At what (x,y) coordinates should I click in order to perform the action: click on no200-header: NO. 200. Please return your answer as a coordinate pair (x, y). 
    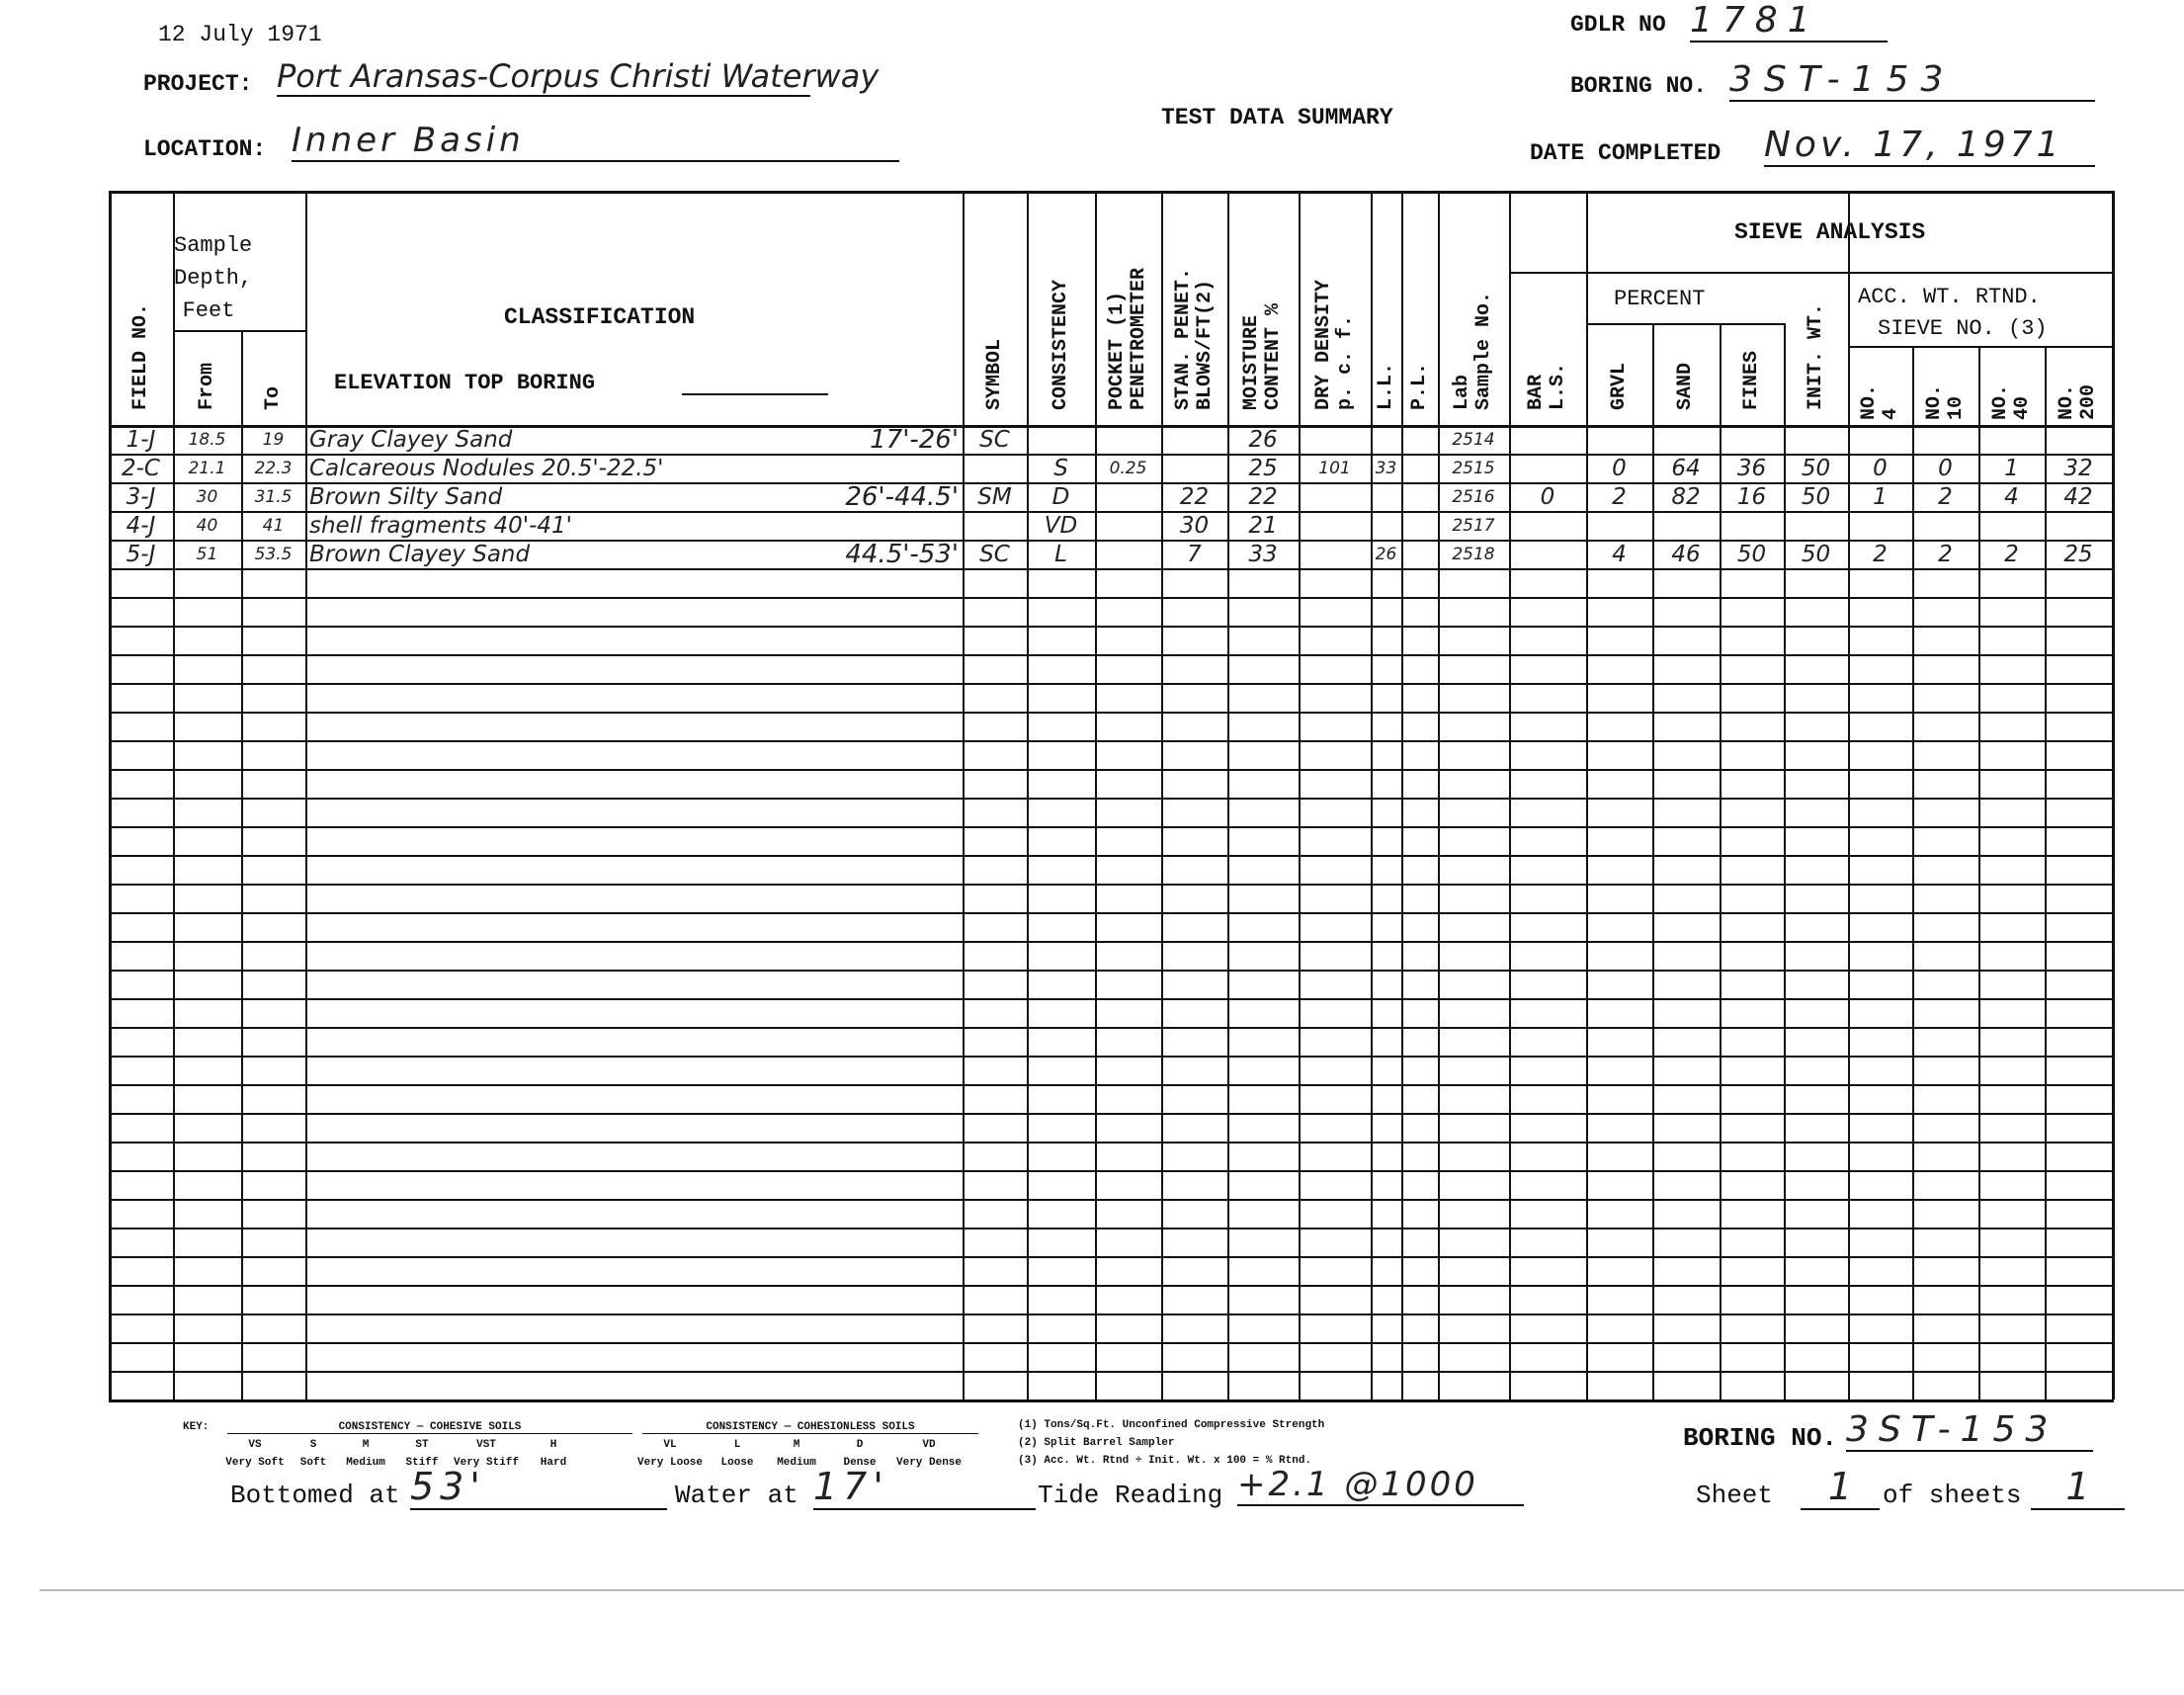
    Looking at the image, I should click on (2078, 401).